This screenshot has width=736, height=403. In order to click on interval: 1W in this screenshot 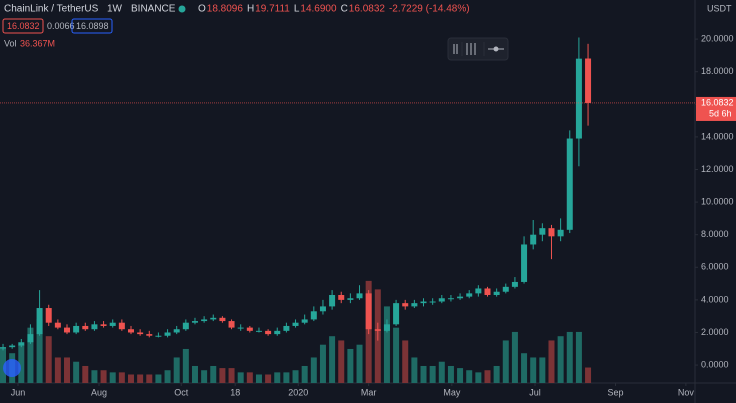, I will do `click(115, 9)`.